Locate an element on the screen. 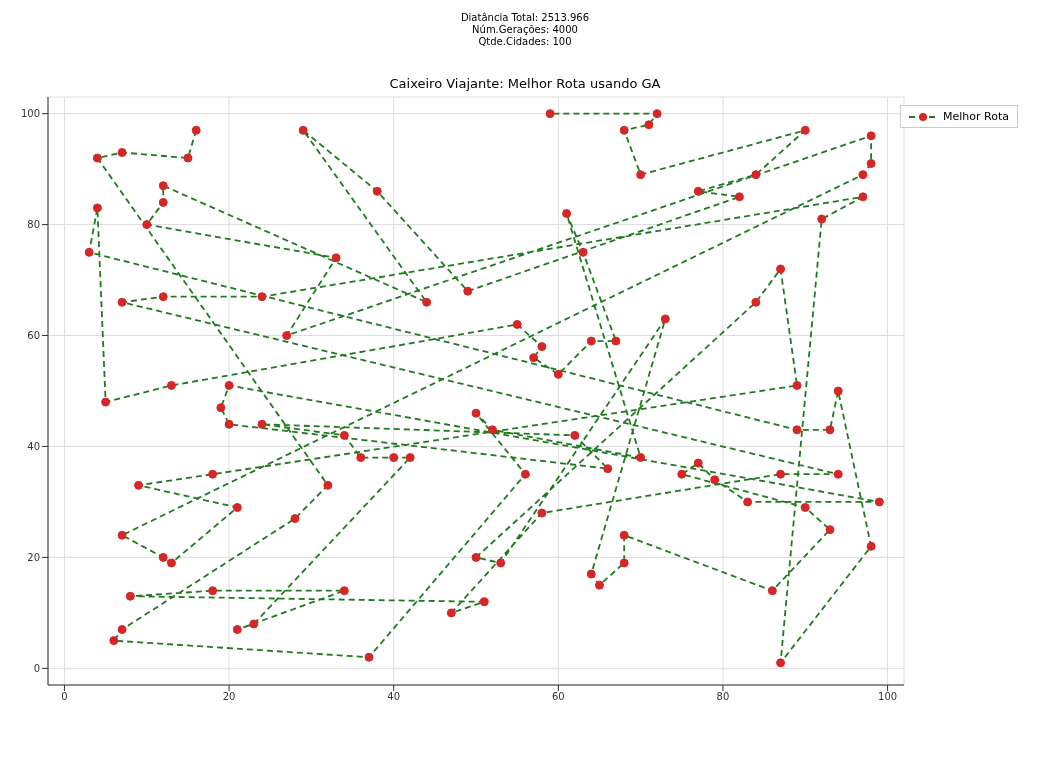  legend-label: Melhor Rota is located at coordinates (976, 116).